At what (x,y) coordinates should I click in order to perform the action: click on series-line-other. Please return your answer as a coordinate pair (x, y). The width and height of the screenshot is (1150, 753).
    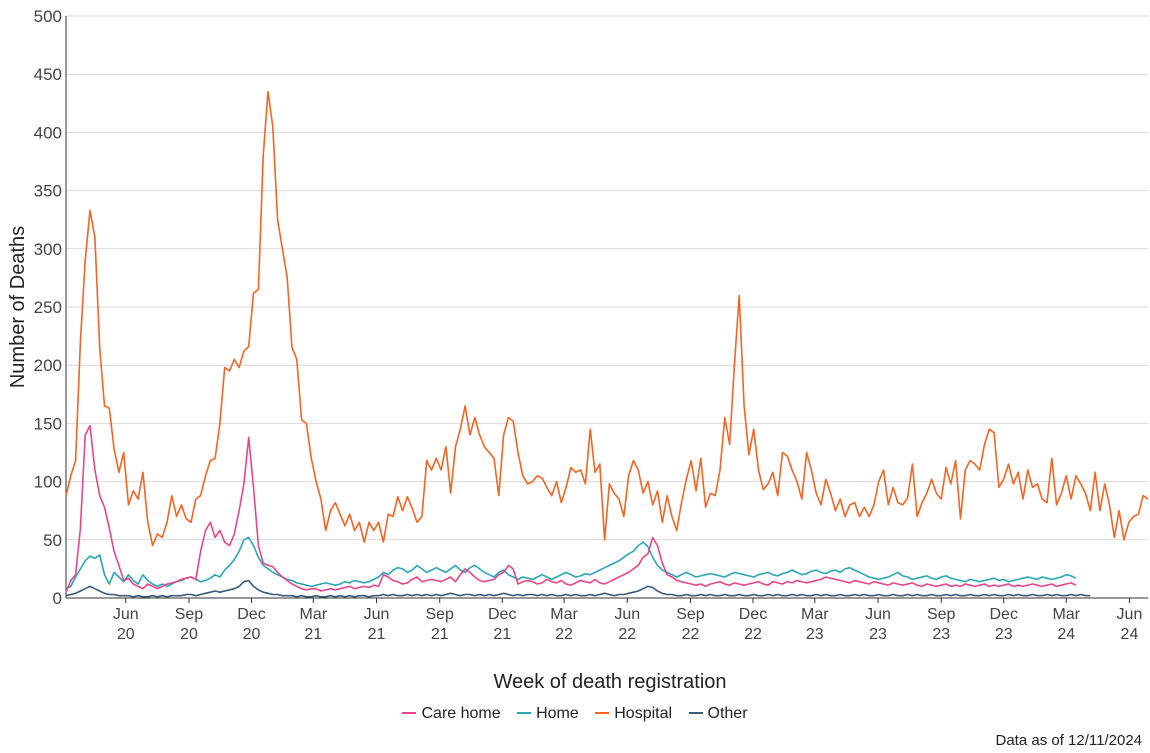
    Looking at the image, I should click on (578, 588).